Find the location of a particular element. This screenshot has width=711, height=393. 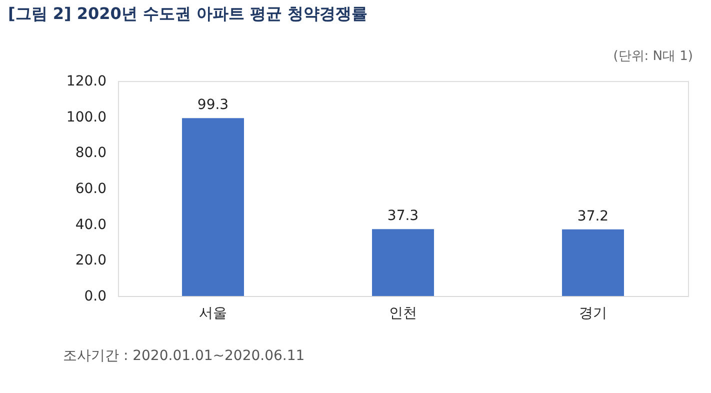

data-label: 37.2 is located at coordinates (593, 216).